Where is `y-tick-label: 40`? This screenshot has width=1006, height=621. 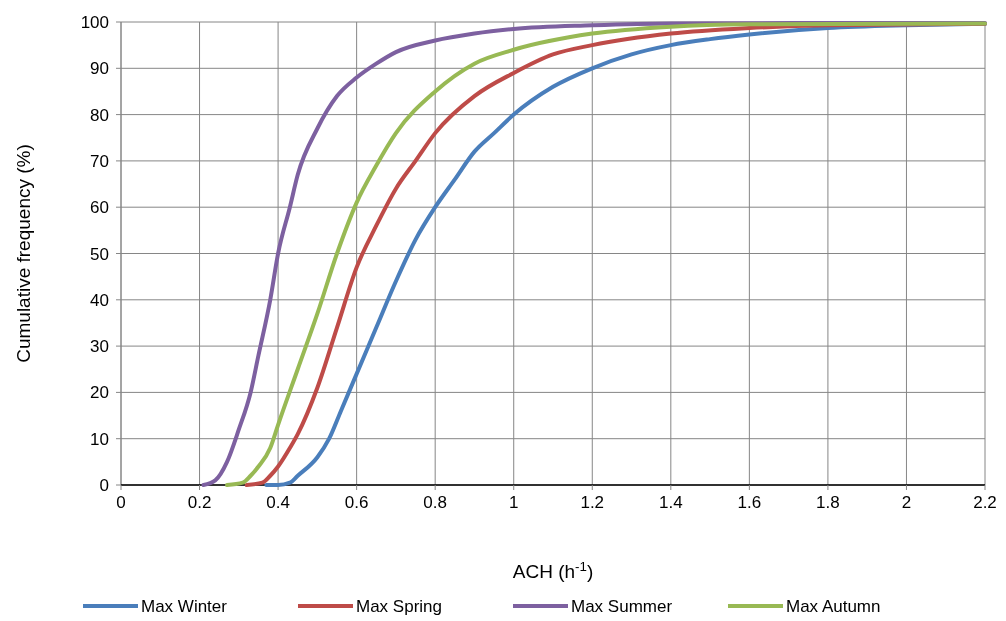 y-tick-label: 40 is located at coordinates (99, 300).